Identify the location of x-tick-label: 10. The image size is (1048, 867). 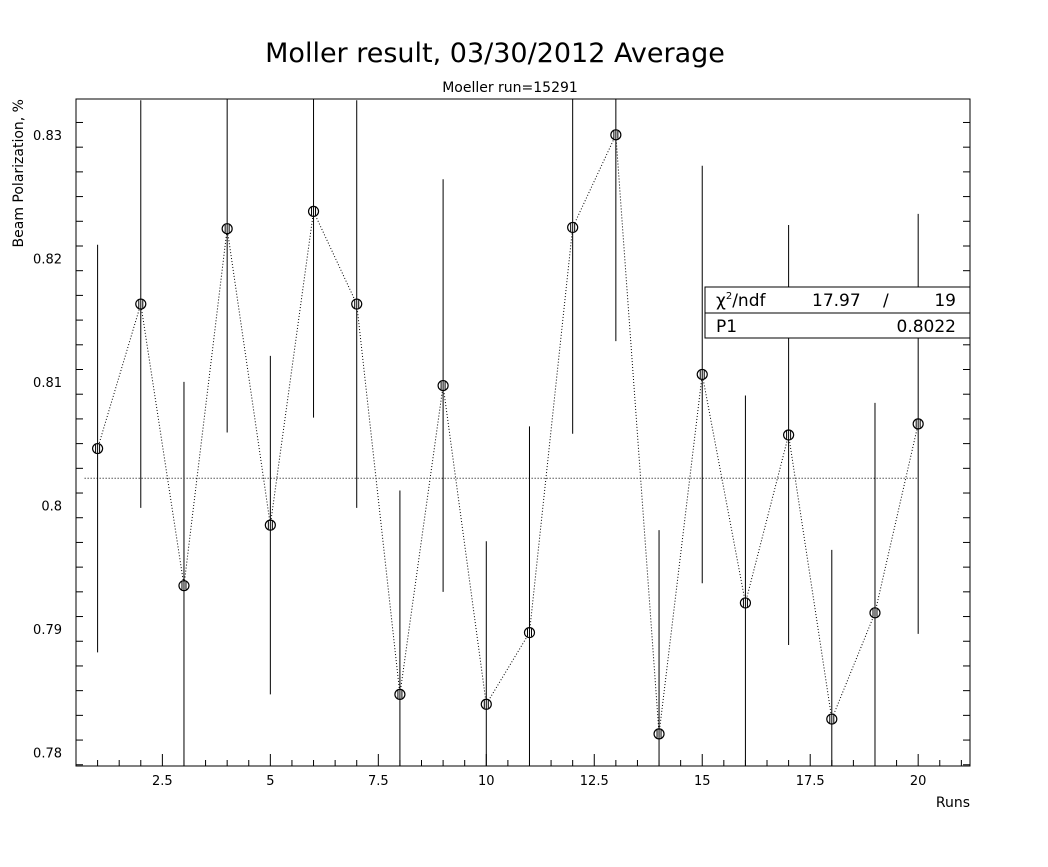
(486, 781).